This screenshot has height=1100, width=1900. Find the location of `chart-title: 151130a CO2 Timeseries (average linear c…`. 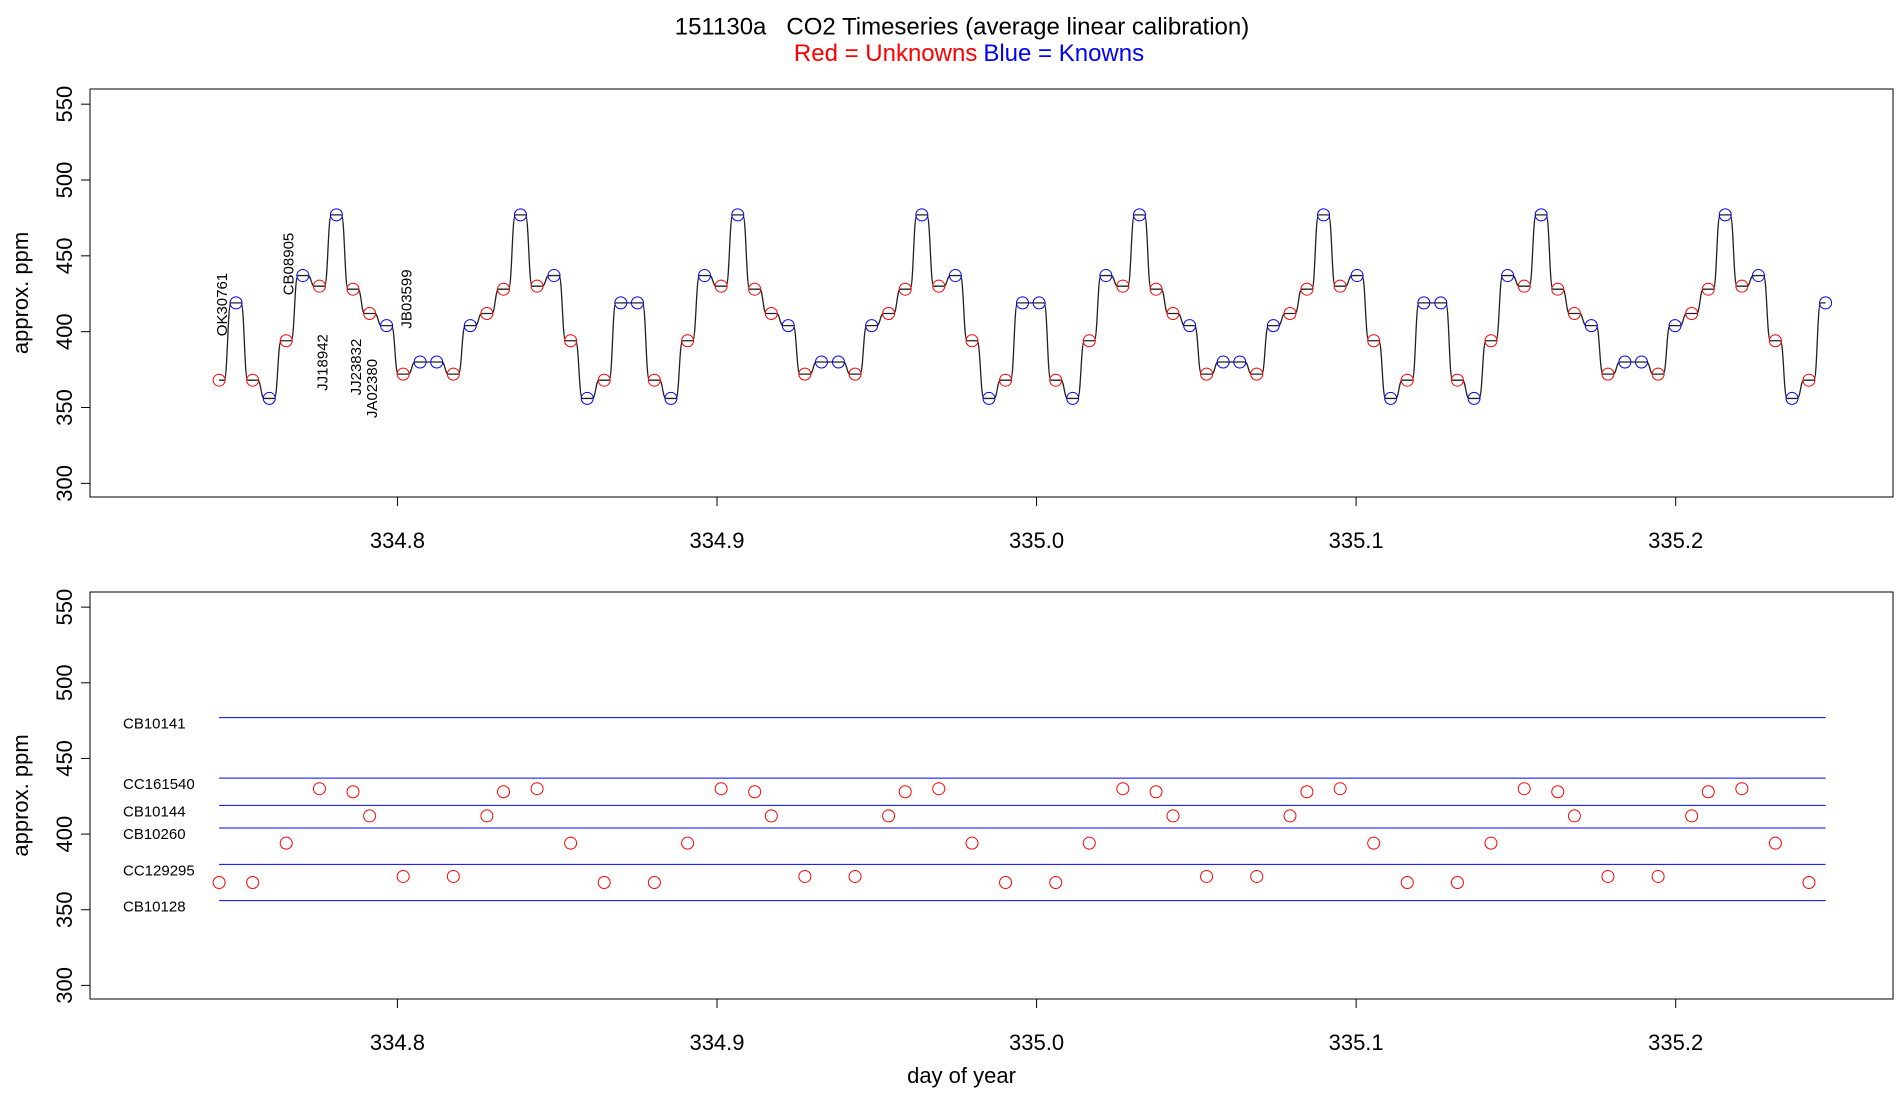

chart-title: 151130a CO2 Timeseries (average linear c… is located at coordinates (962, 26).